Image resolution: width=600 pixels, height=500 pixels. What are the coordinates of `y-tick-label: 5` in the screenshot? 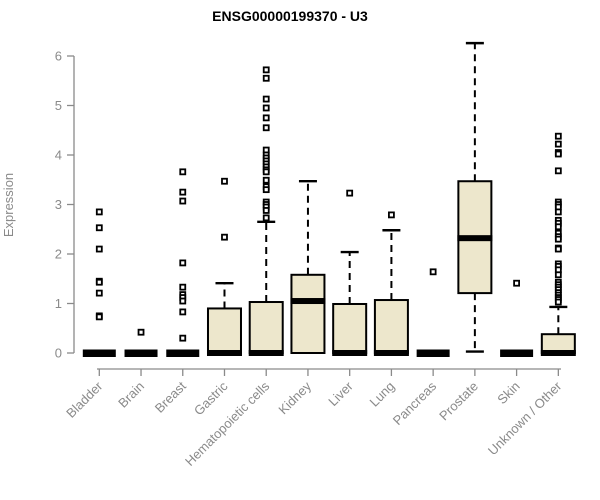 It's located at (58, 105).